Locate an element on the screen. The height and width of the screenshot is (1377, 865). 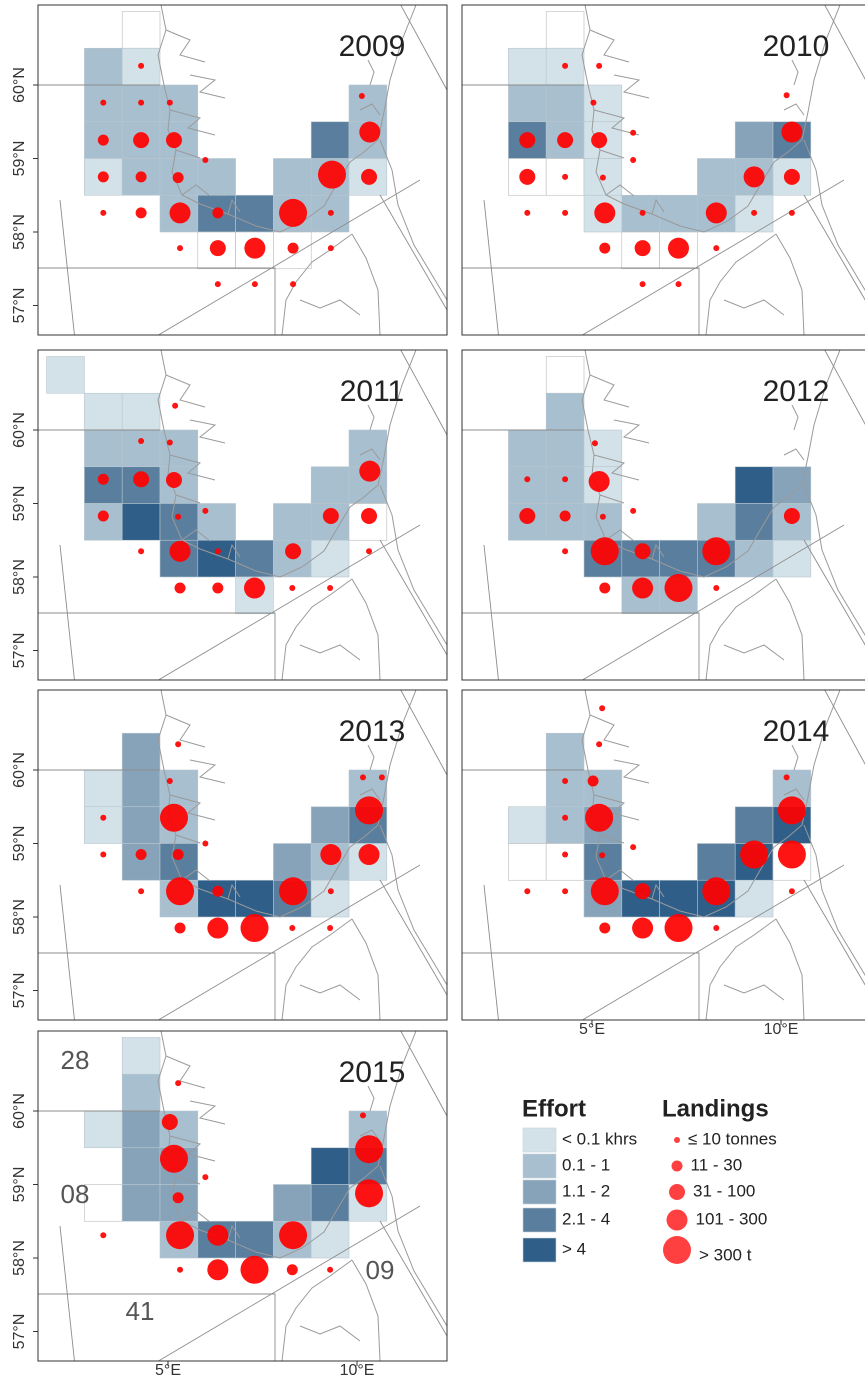
area-label: 28 is located at coordinates (75, 1060).